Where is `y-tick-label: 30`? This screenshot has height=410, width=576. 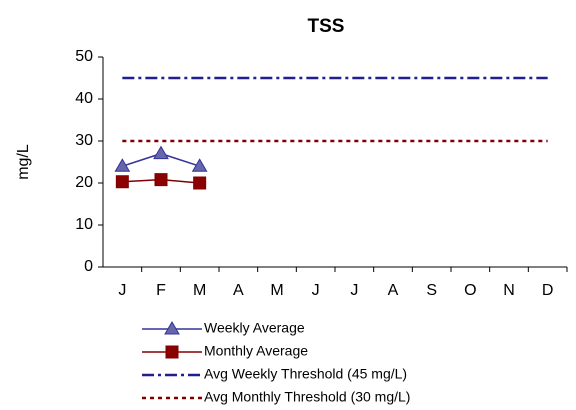 y-tick-label: 30 is located at coordinates (84, 140).